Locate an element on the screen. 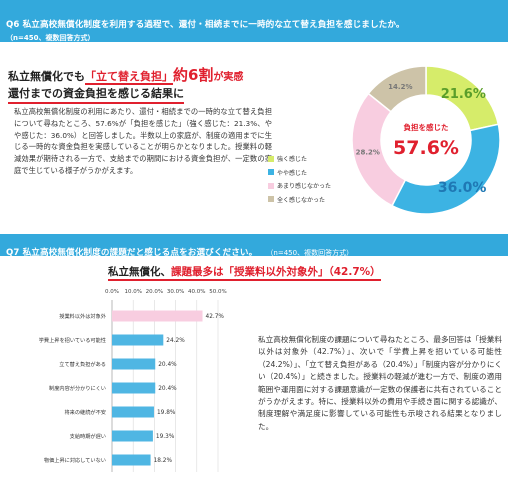 The width and height of the screenshot is (508, 480). bar-value-label: 18.2% is located at coordinates (163, 461).